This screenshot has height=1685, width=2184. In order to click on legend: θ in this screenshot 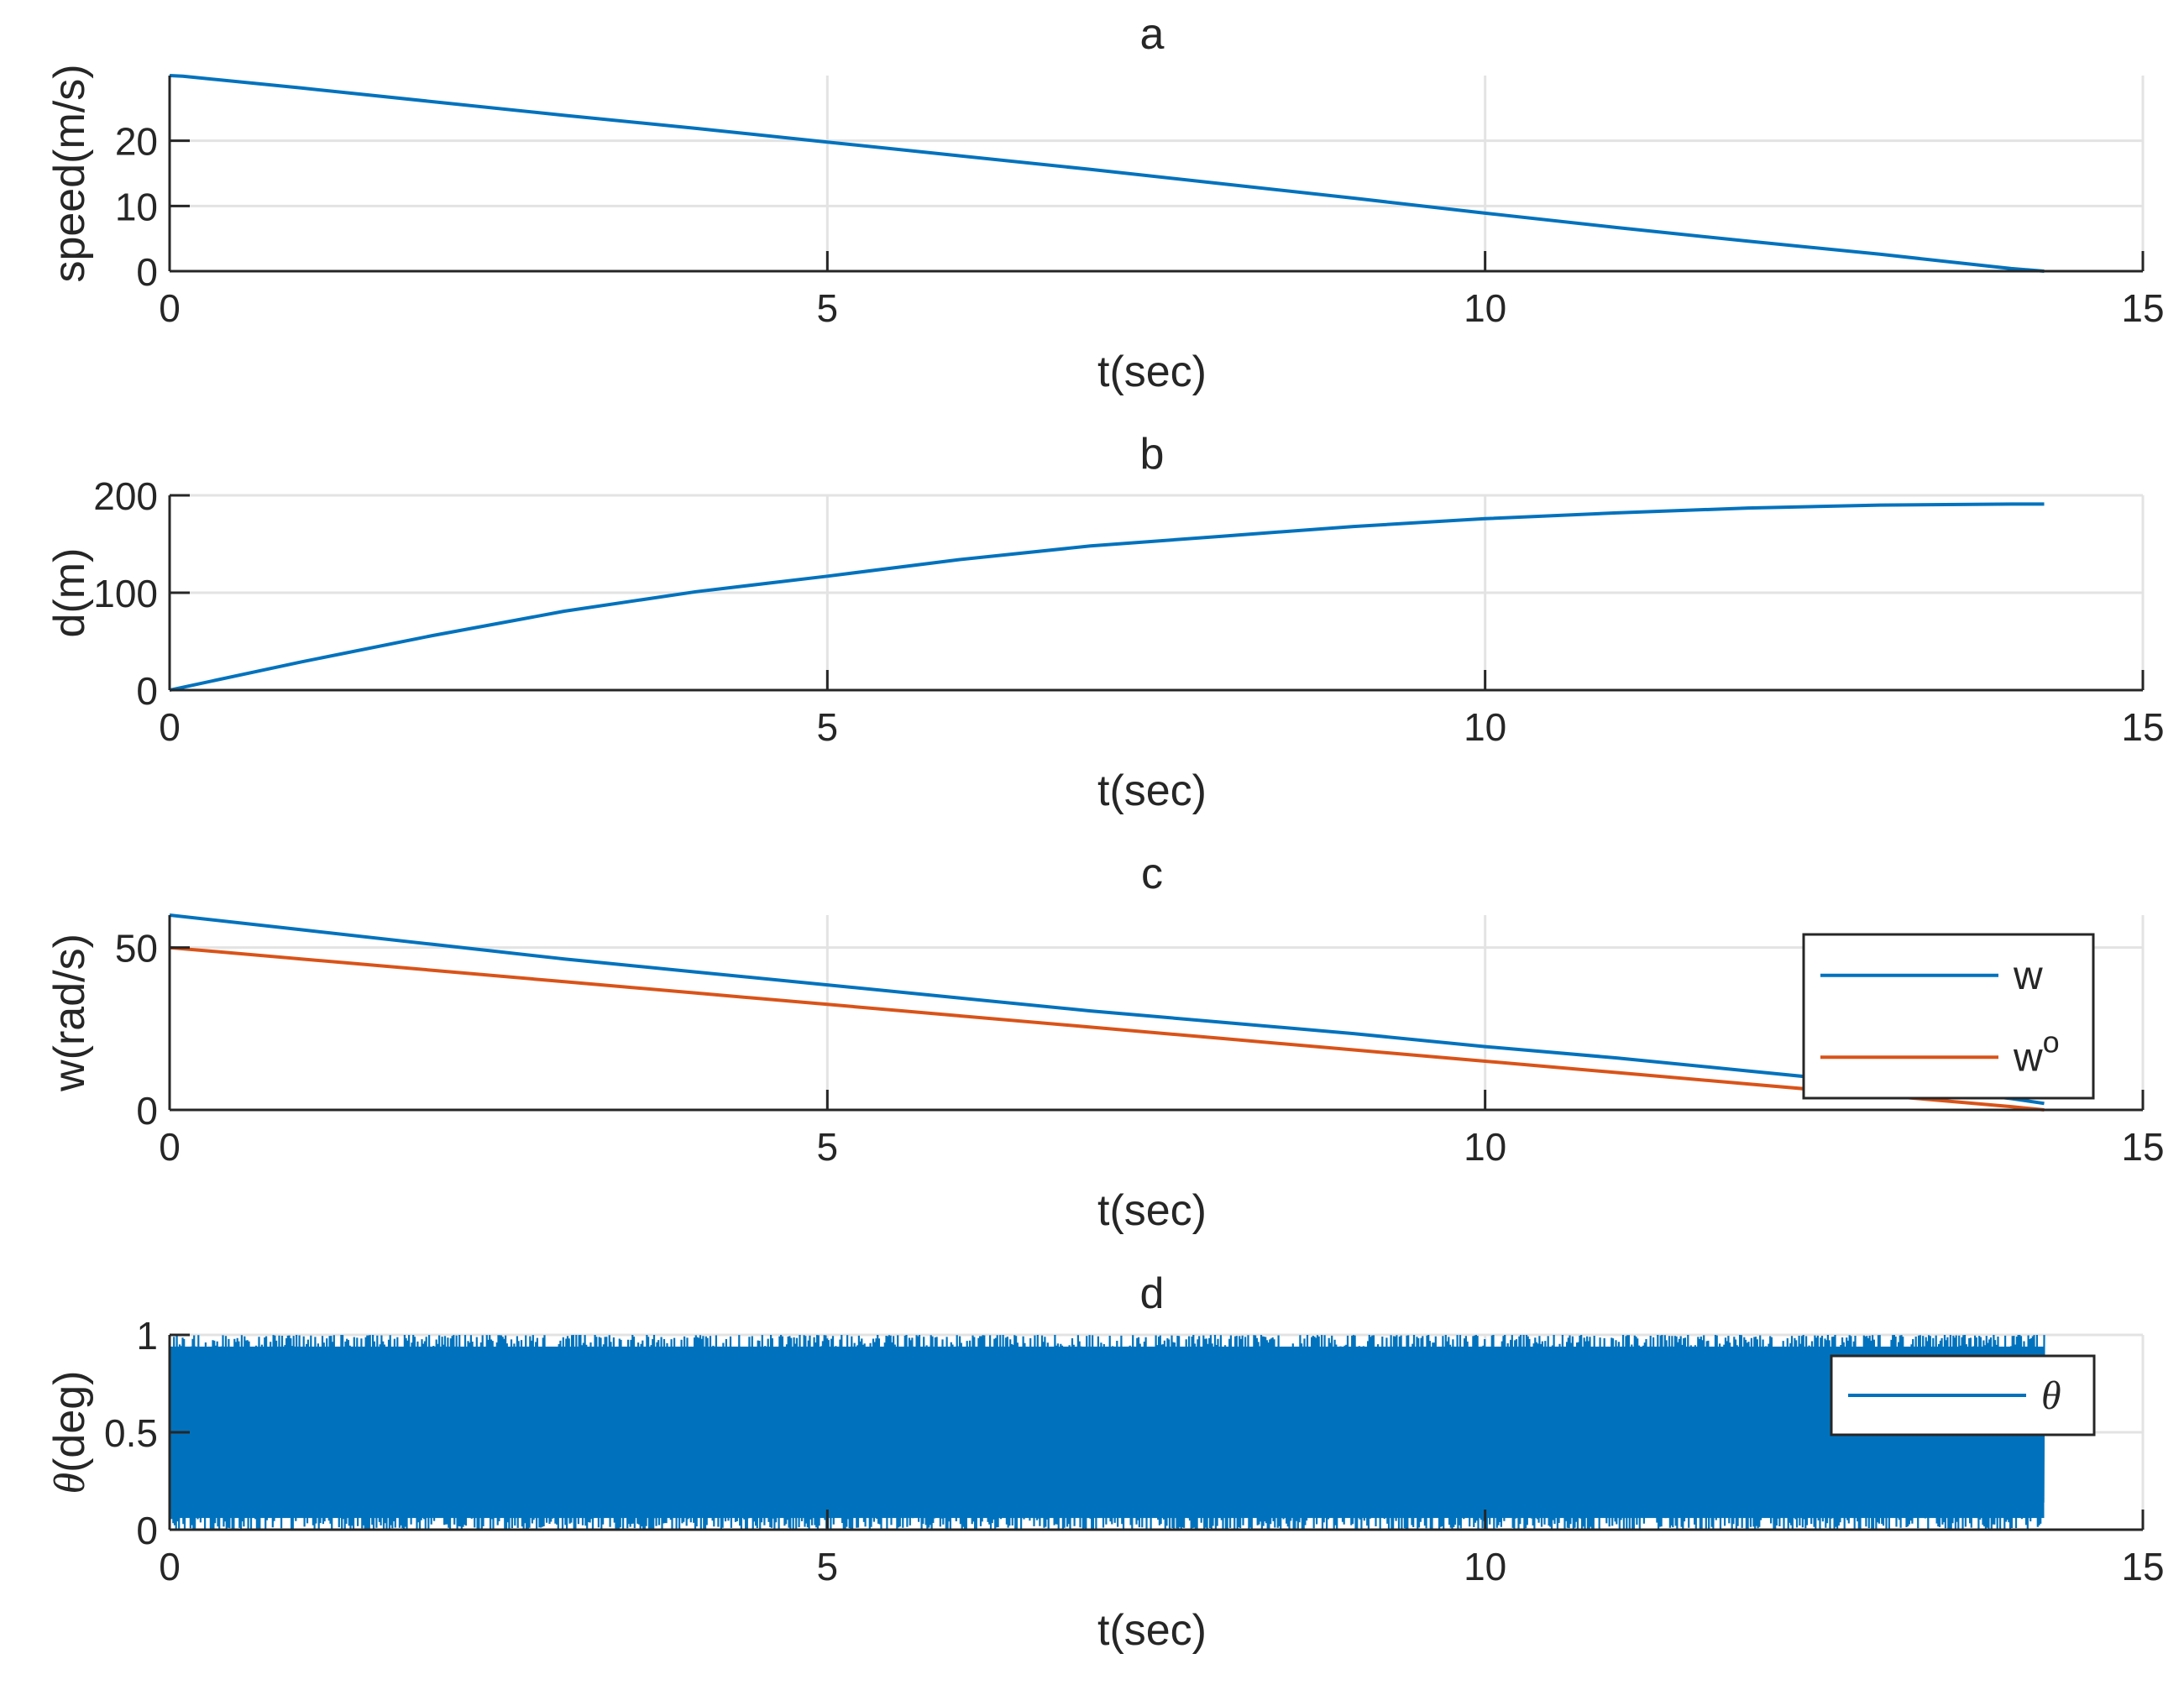, I will do `click(1963, 1395)`.